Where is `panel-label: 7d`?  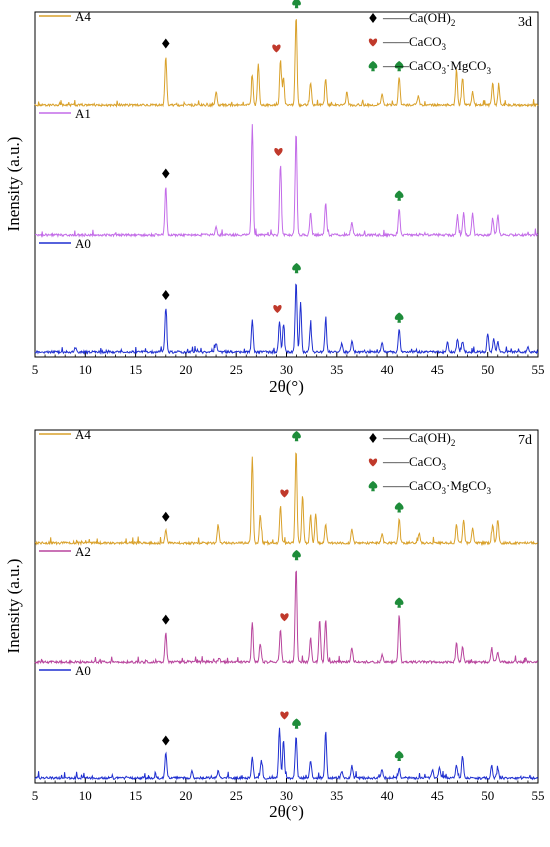
panel-label: 7d is located at coordinates (525, 440).